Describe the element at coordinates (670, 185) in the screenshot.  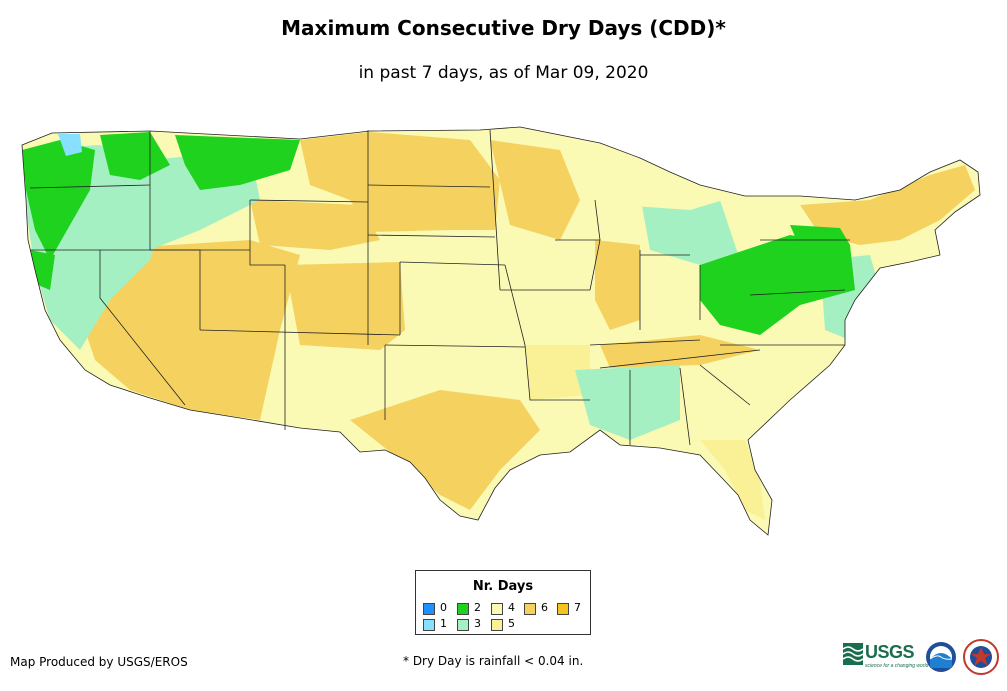
I see `upper-midwest-4-days` at that location.